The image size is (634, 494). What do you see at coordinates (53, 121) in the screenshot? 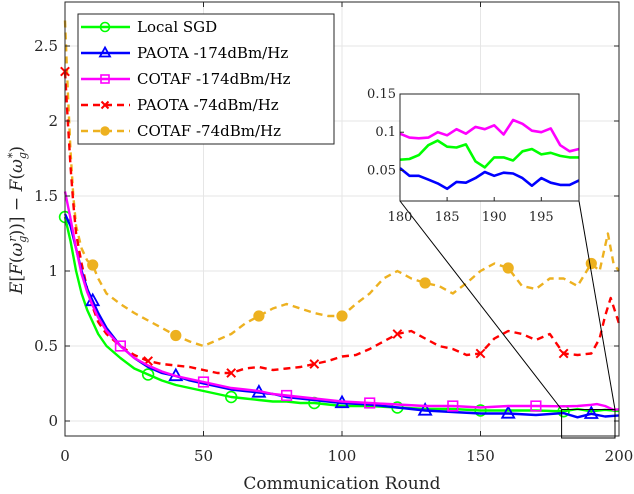
I see `y-tick-label: 2` at bounding box center [53, 121].